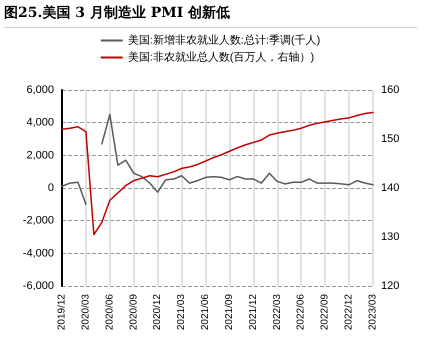 This screenshot has height=344, width=421. I want to click on y-tick-label: -4,000, so click(38, 253).